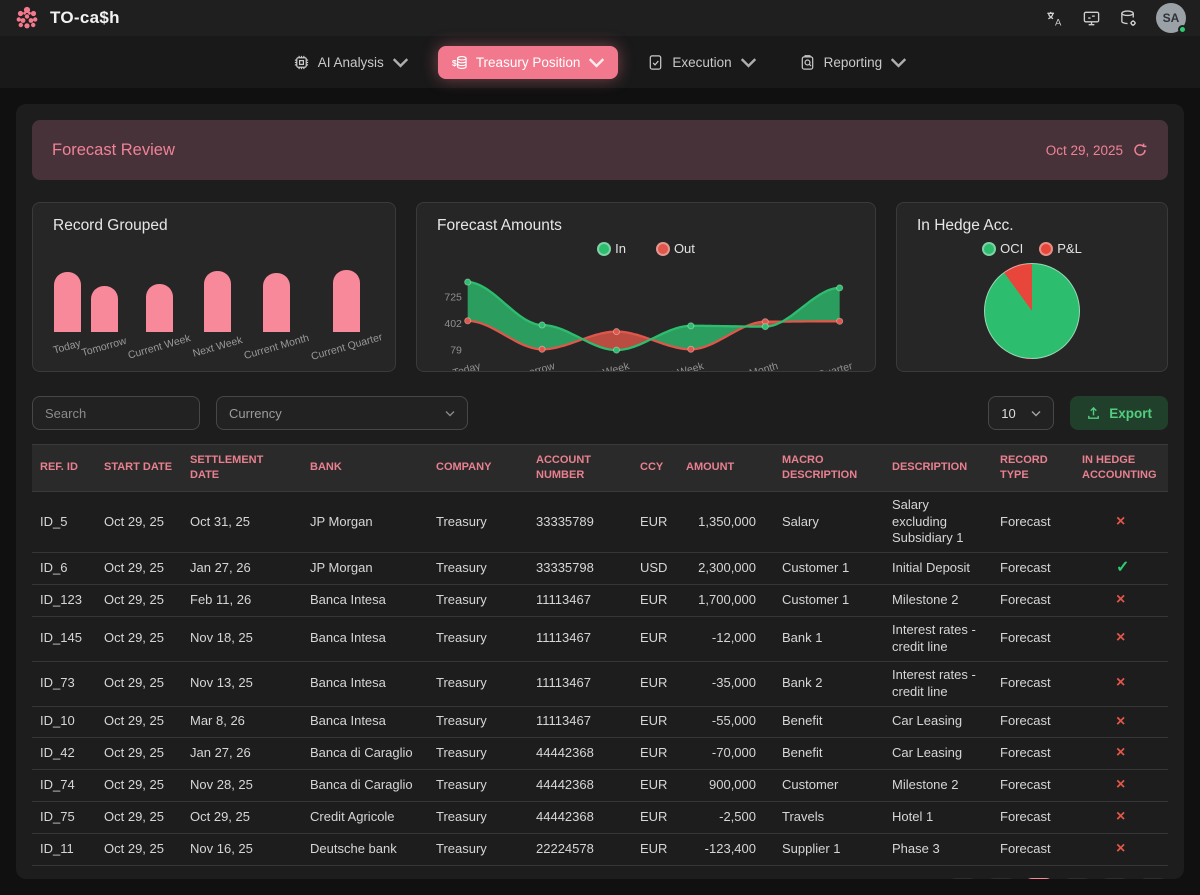 This screenshot has width=1200, height=895. I want to click on legend-dot-out, so click(662, 248).